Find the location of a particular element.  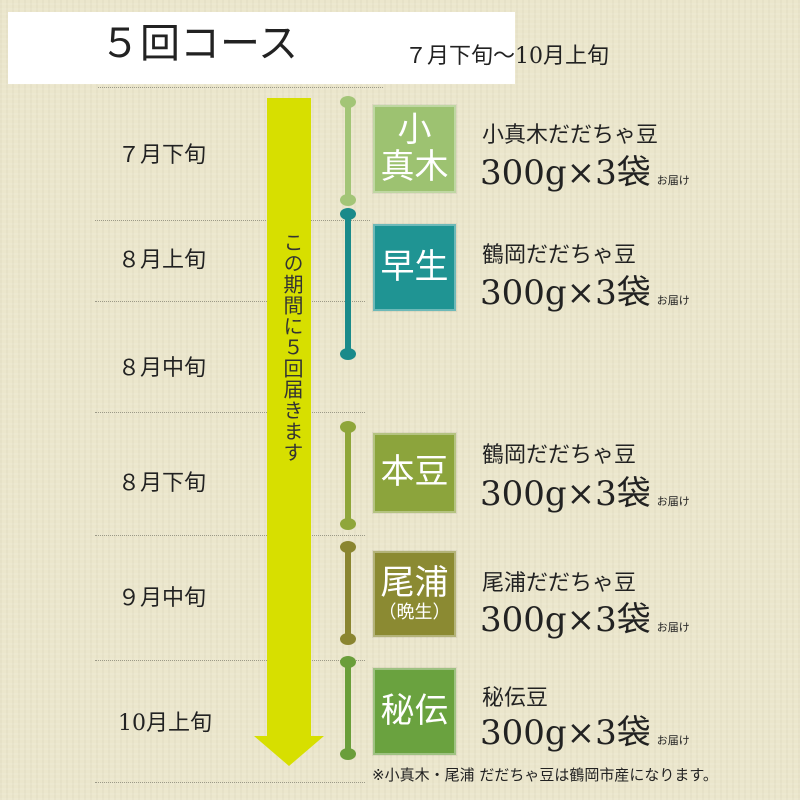

badge-label: 早生 is located at coordinates (414, 266).